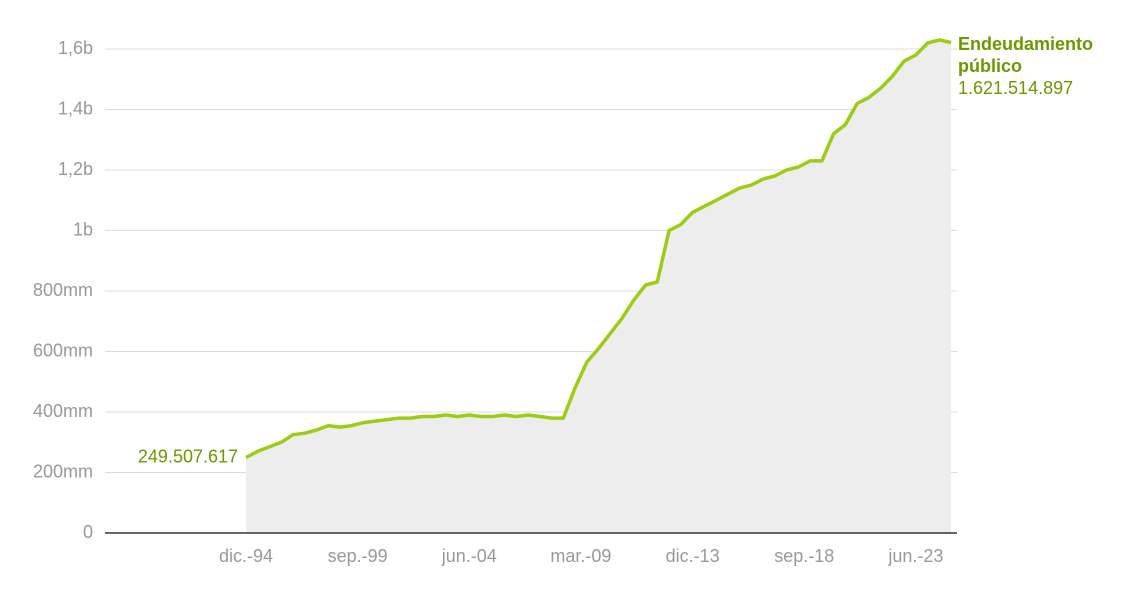 The width and height of the screenshot is (1128, 591). I want to click on y-tick-label: 800mm, so click(63, 290).